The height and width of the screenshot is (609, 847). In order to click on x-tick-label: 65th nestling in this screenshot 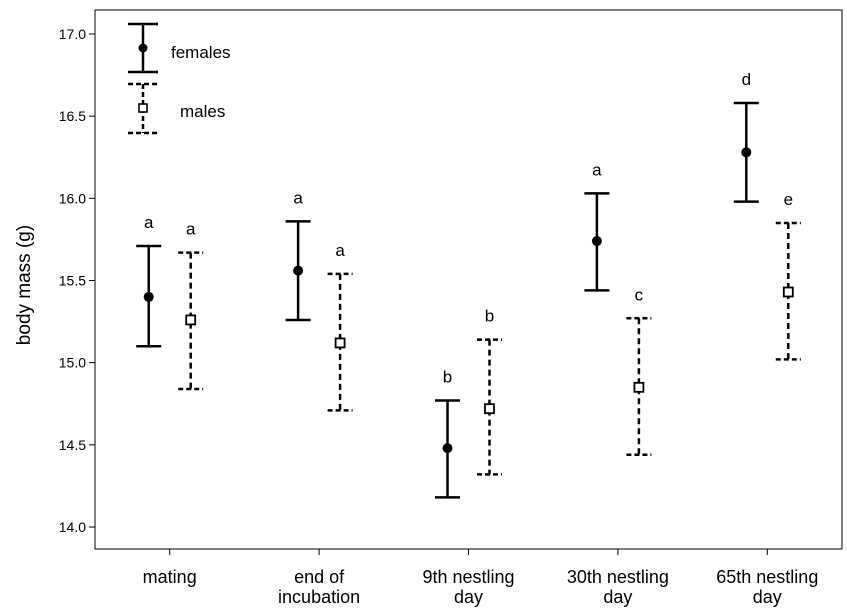, I will do `click(767, 577)`.